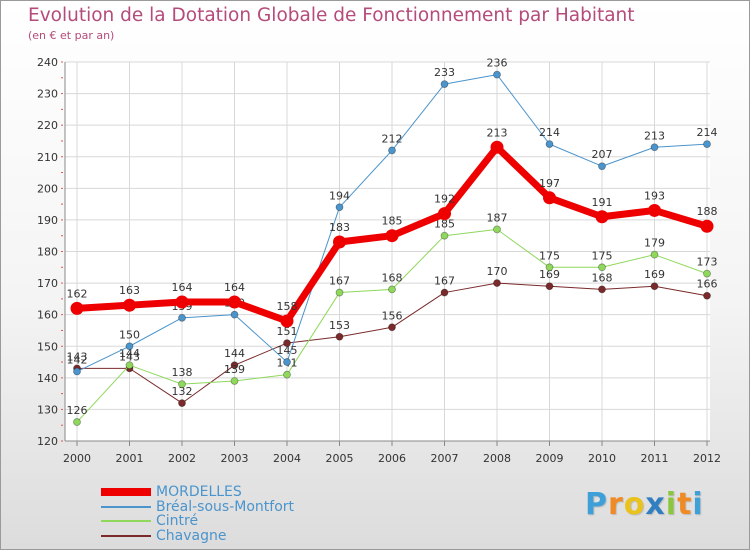  I want to click on data-label: 170, so click(497, 271).